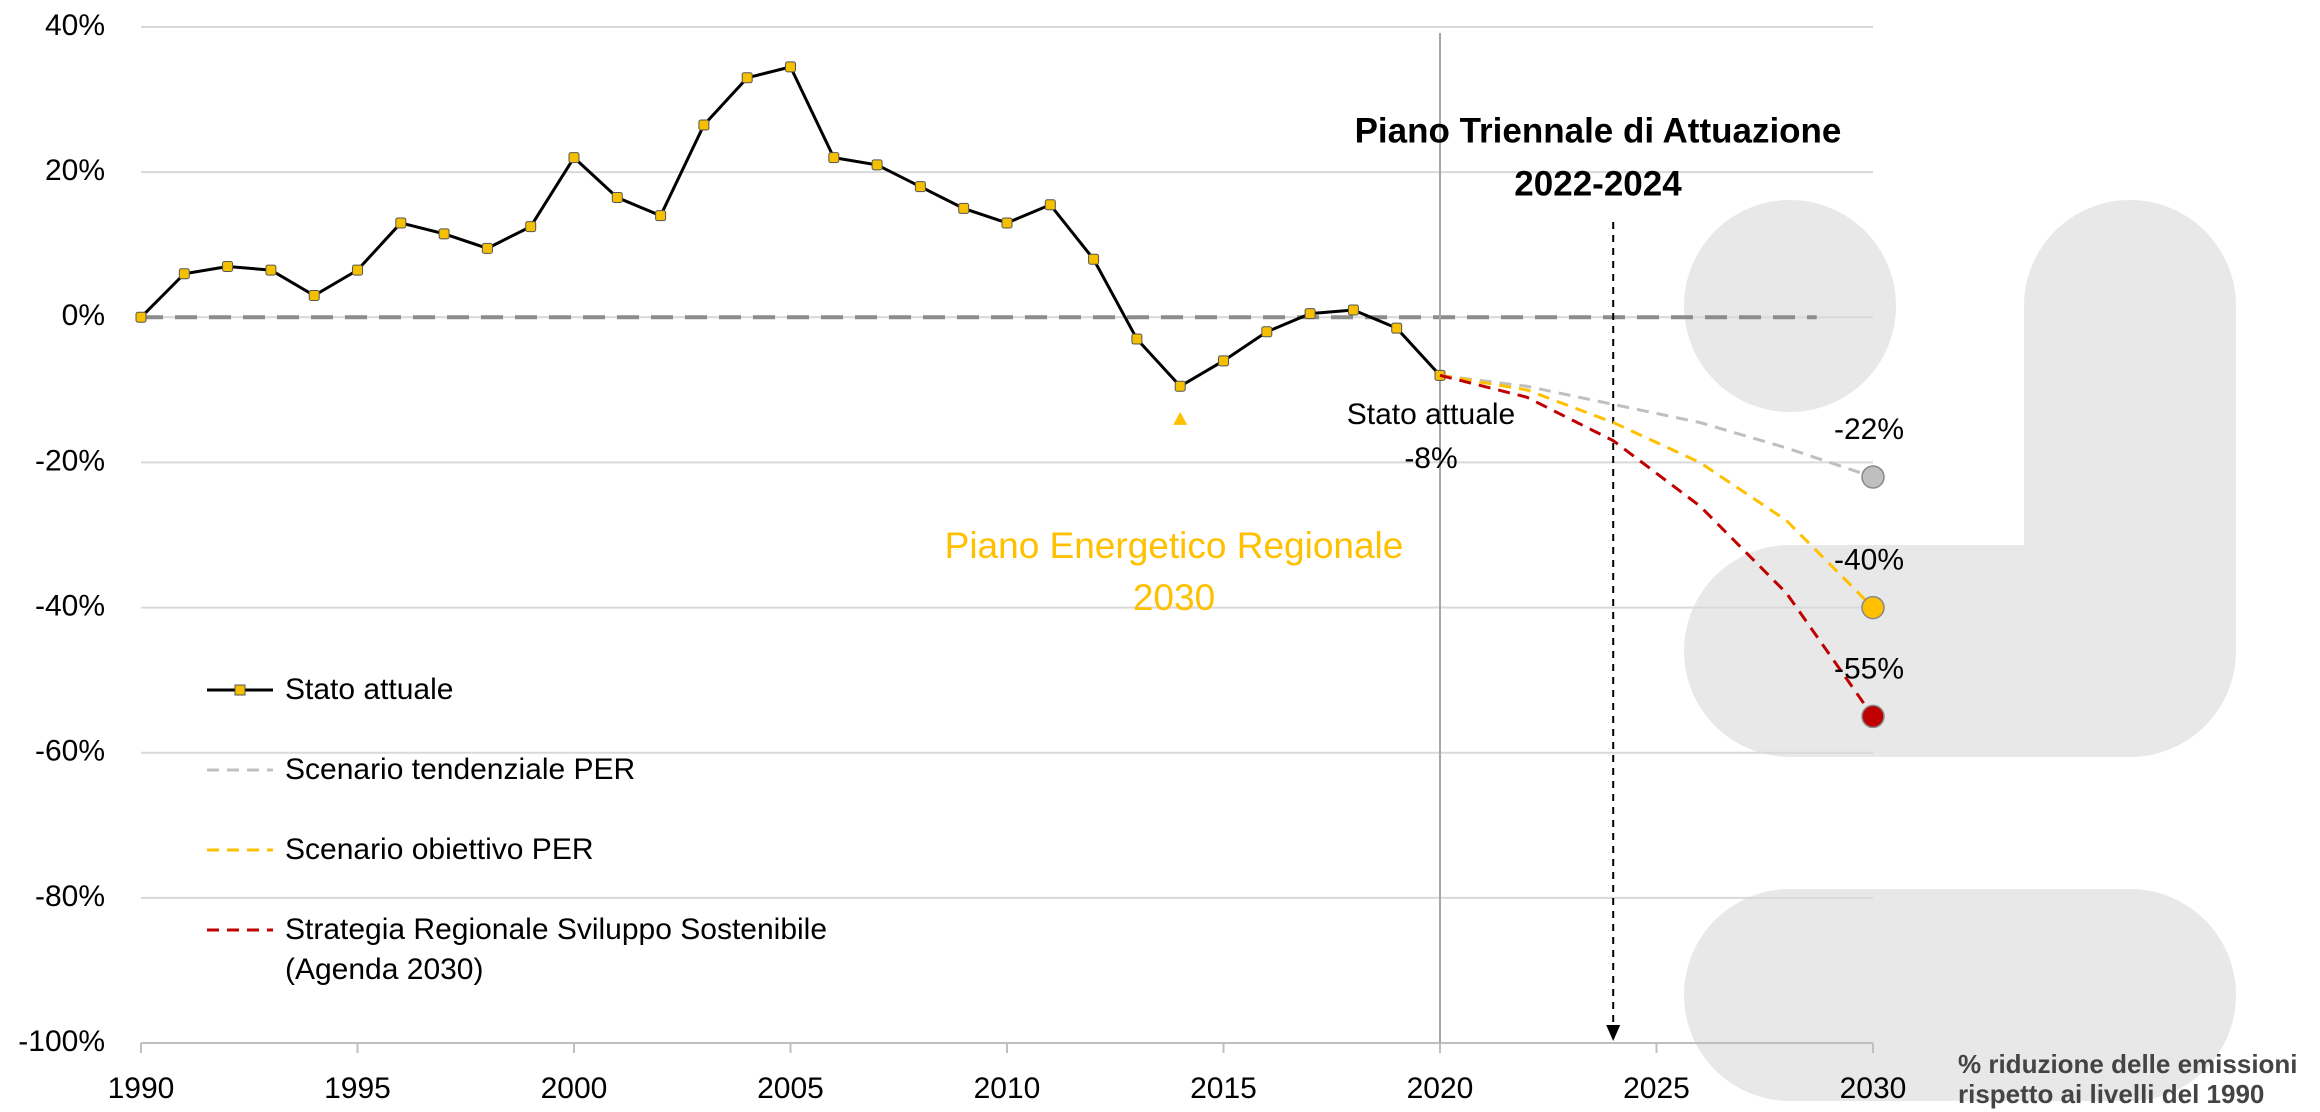  What do you see at coordinates (70, 605) in the screenshot?
I see `y-tick-label: -40%` at bounding box center [70, 605].